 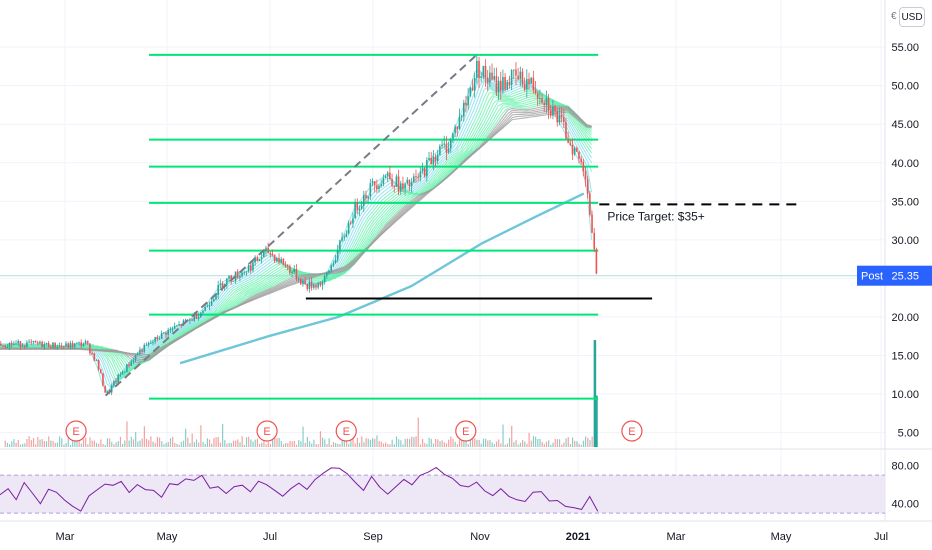 What do you see at coordinates (905, 202) in the screenshot?
I see `price-tick-label: 35.00` at bounding box center [905, 202].